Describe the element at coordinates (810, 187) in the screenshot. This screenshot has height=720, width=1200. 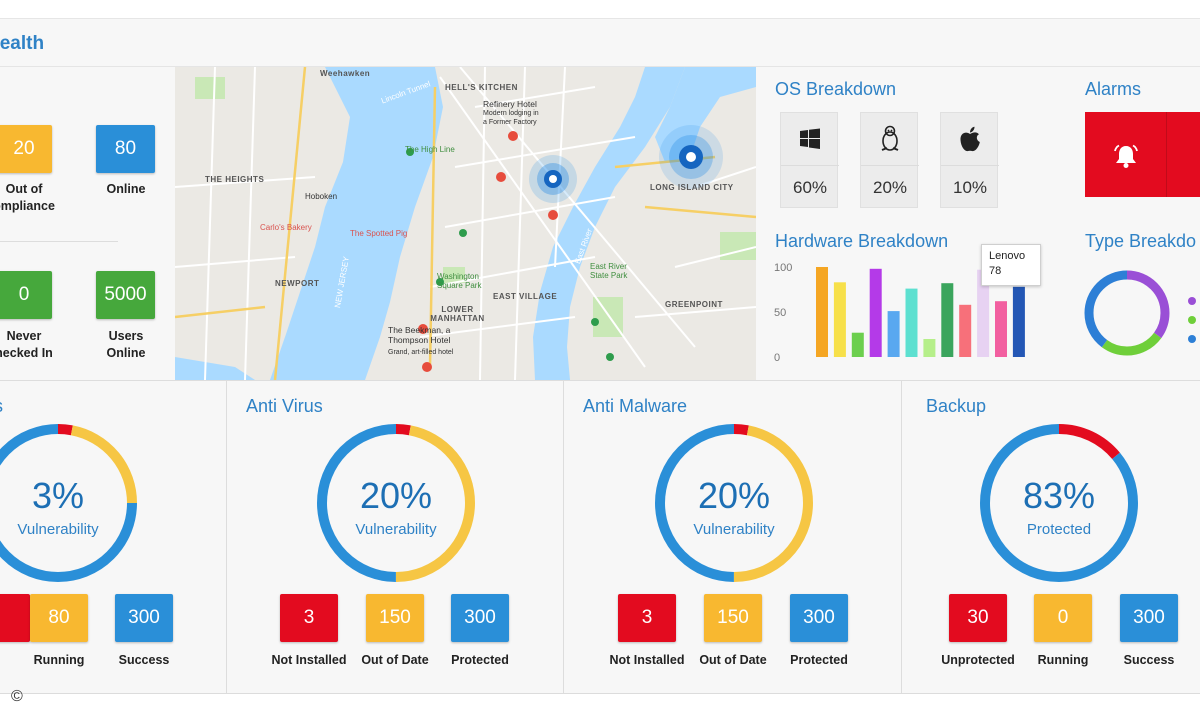
I see `os-percent-windows: 60%` at that location.